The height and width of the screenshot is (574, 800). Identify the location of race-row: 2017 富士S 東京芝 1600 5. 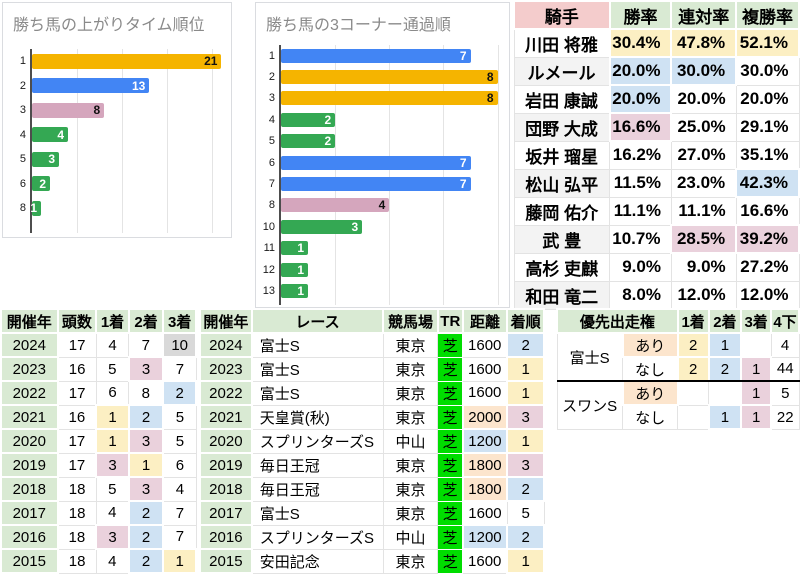
(372, 513).